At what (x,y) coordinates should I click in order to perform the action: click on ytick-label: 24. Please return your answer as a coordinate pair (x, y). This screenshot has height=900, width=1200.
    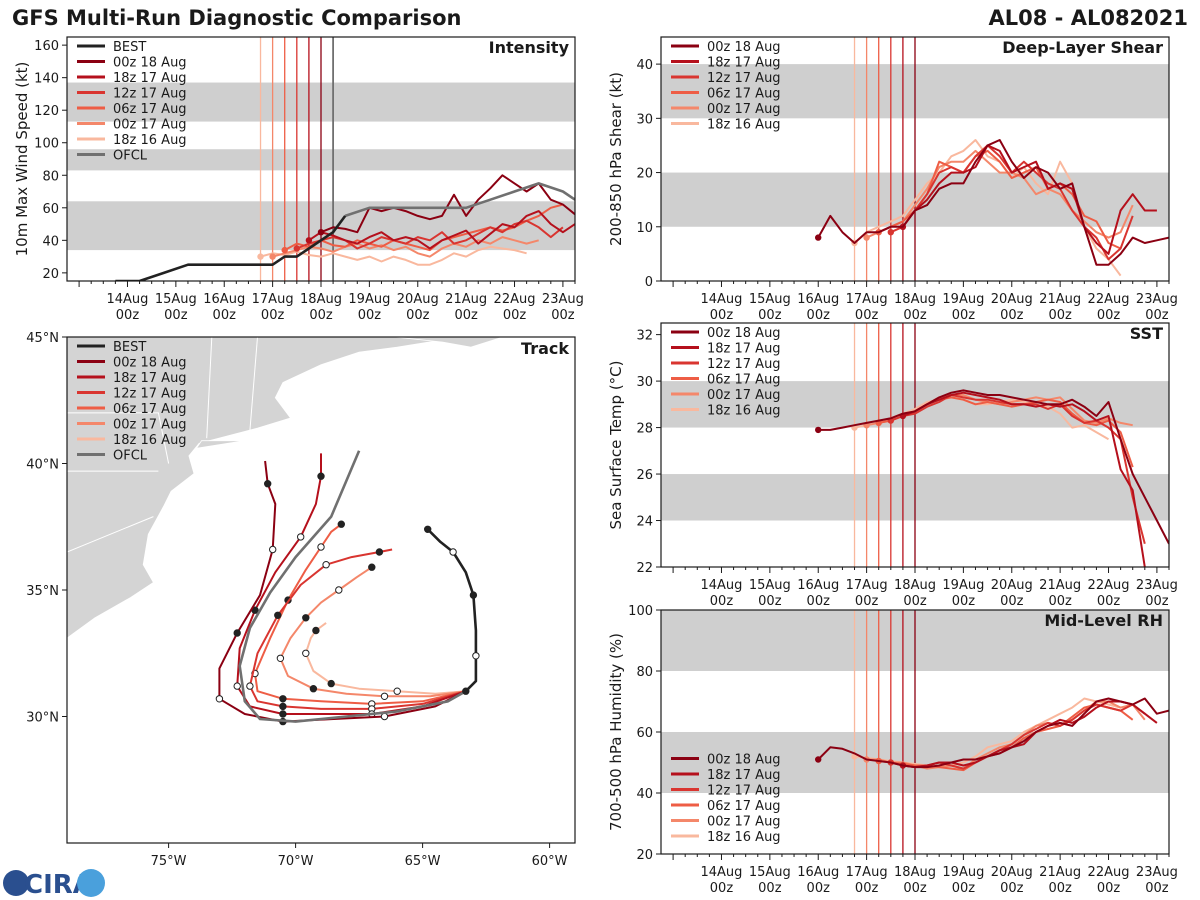
    Looking at the image, I should click on (644, 522).